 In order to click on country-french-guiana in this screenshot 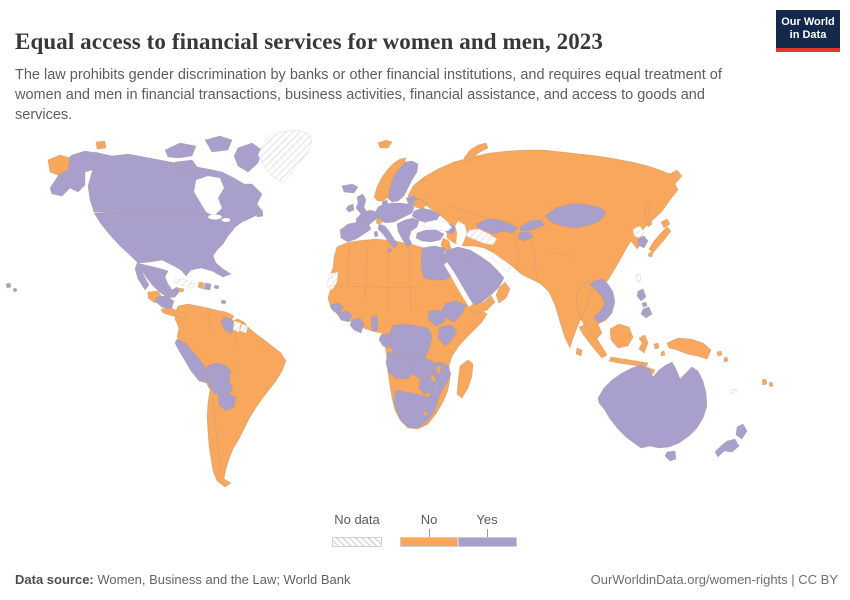, I will do `click(244, 328)`.